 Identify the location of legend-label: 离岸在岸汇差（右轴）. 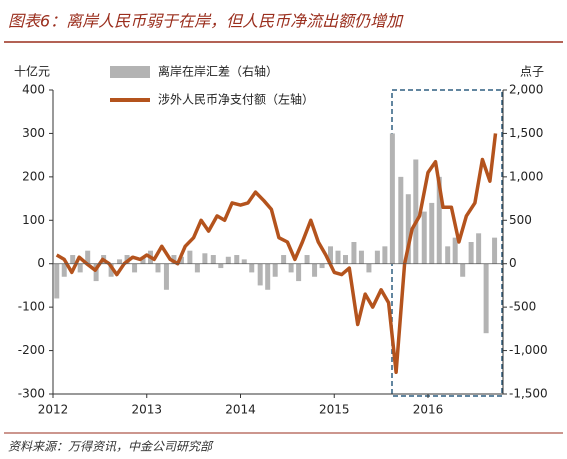
(218, 71).